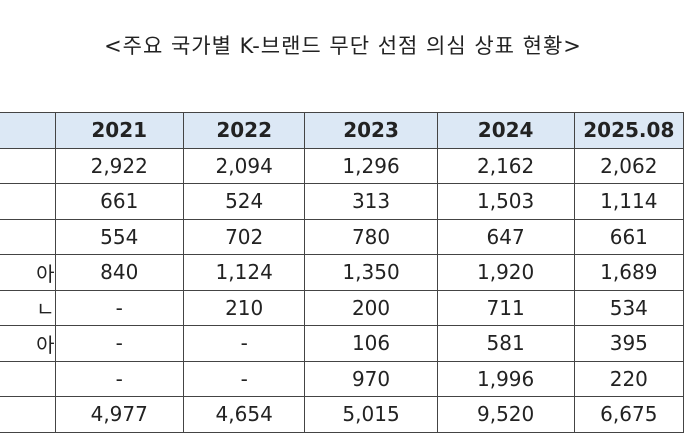  Describe the element at coordinates (629, 130) in the screenshot. I see `column-header: 2025.08` at that location.